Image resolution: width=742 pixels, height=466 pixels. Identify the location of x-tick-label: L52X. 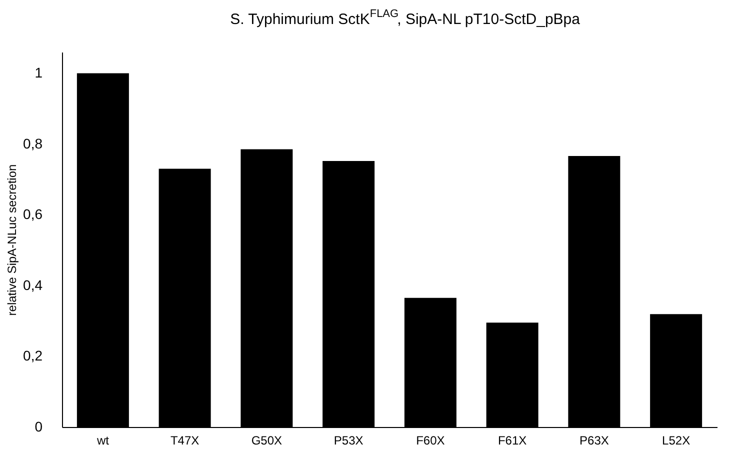
(676, 441).